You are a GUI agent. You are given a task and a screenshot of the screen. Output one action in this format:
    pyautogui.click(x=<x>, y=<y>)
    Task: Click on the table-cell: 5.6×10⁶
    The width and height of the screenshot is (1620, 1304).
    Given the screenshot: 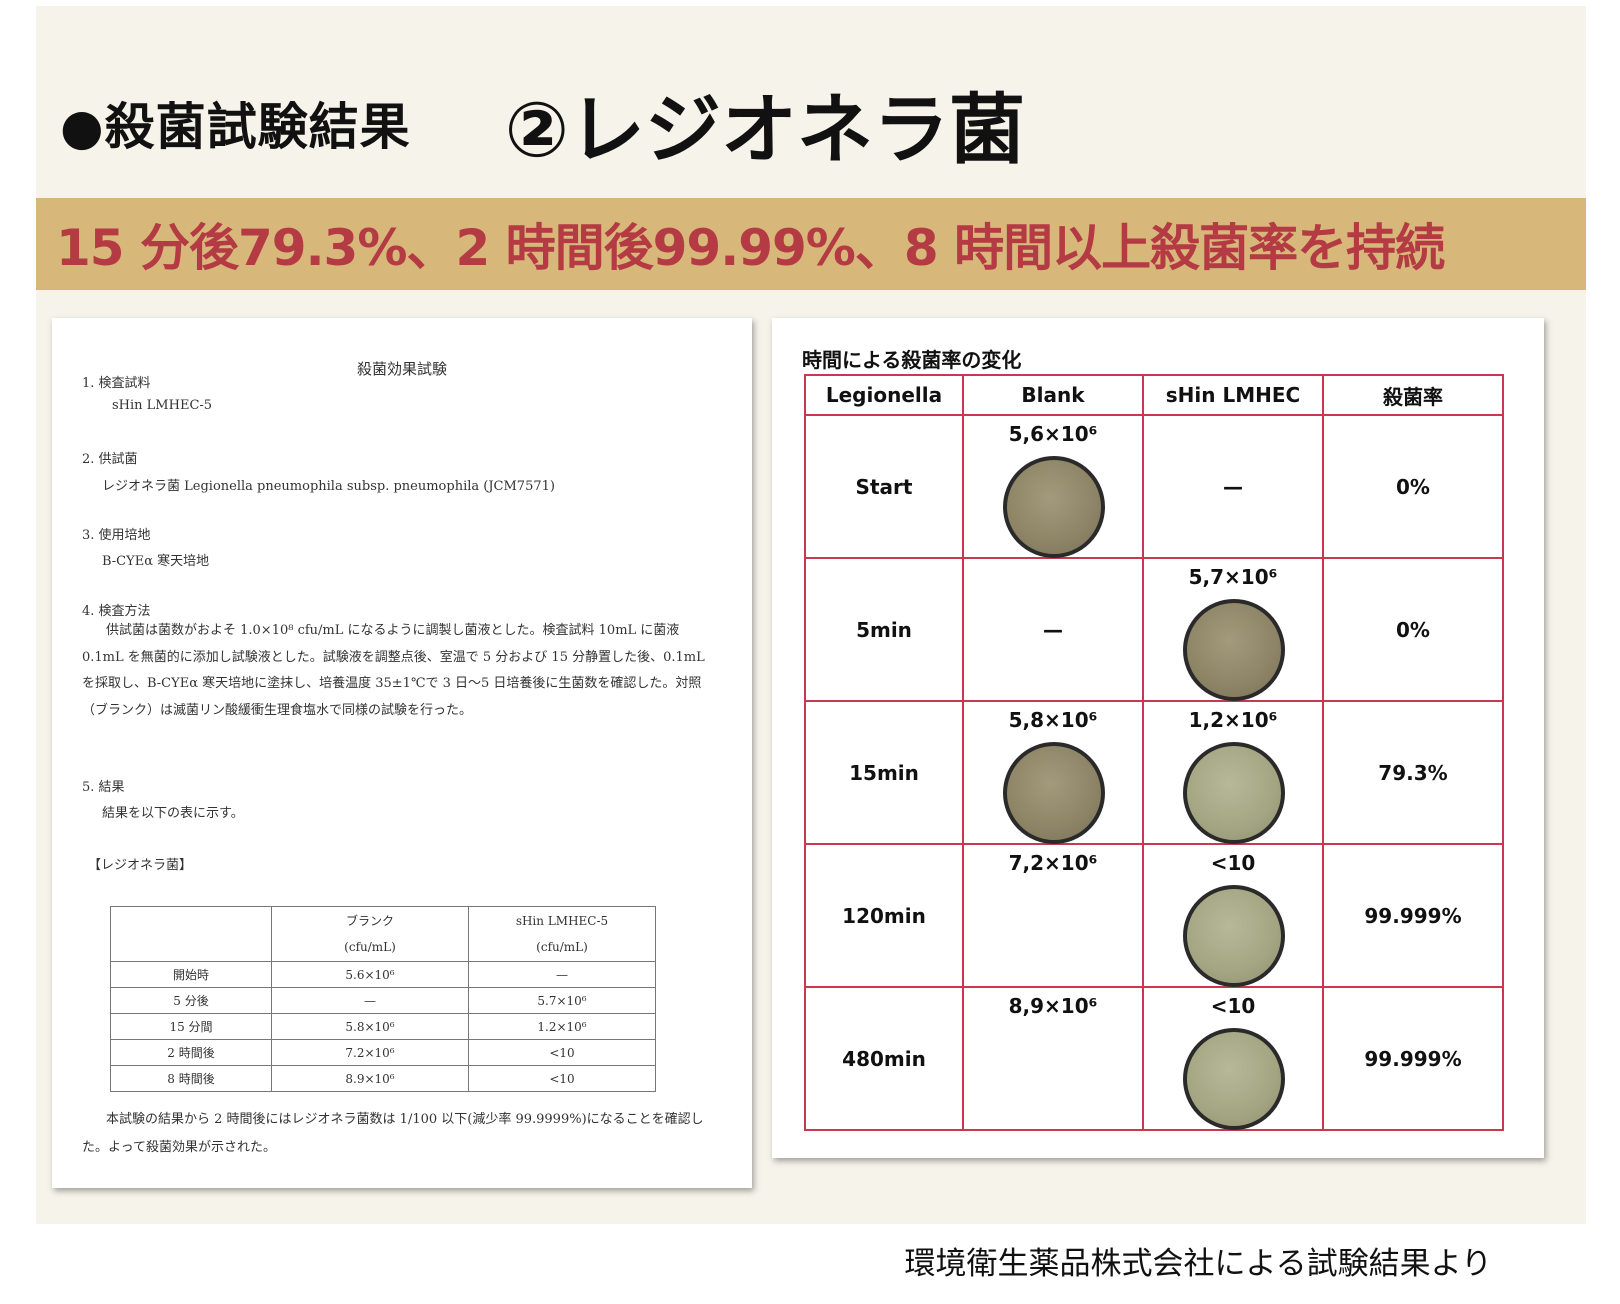 What is the action you would take?
    pyautogui.click(x=370, y=974)
    